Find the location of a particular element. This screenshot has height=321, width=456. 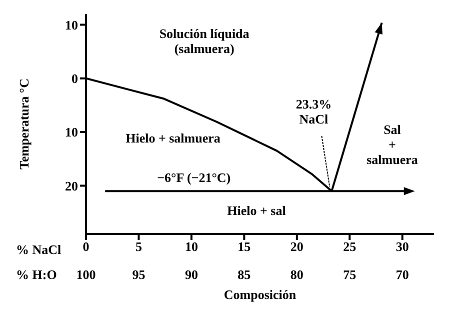

x-axis-title: % NaCl is located at coordinates (39, 249).